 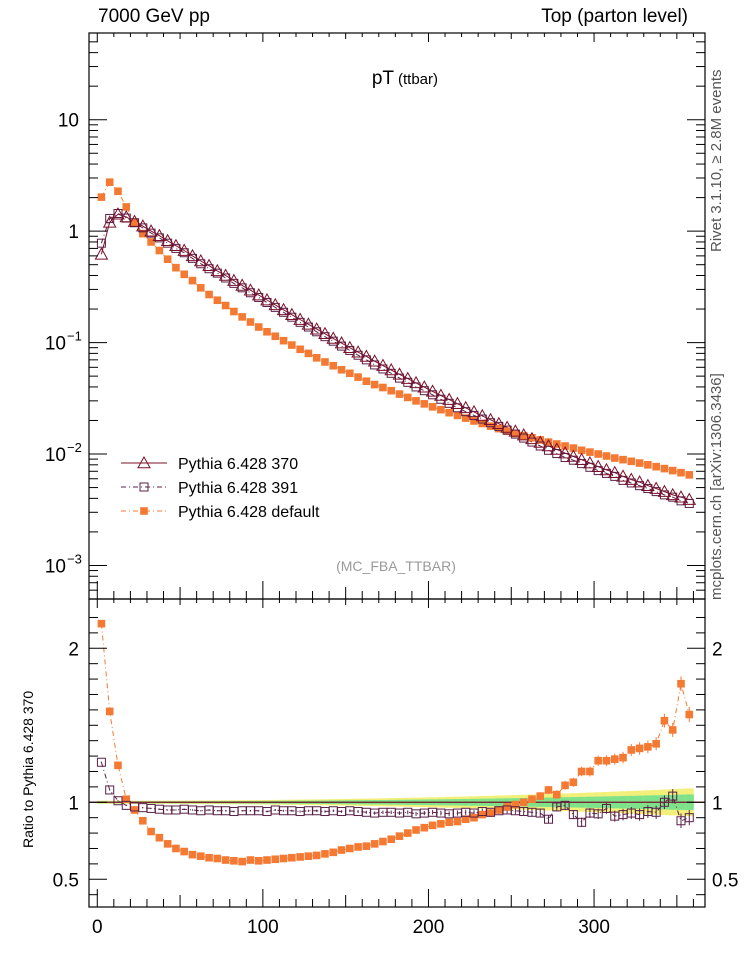 What do you see at coordinates (716, 161) in the screenshot?
I see `rivet-version-label: Rivet 3.1.10, ≥ 2.8M events` at bounding box center [716, 161].